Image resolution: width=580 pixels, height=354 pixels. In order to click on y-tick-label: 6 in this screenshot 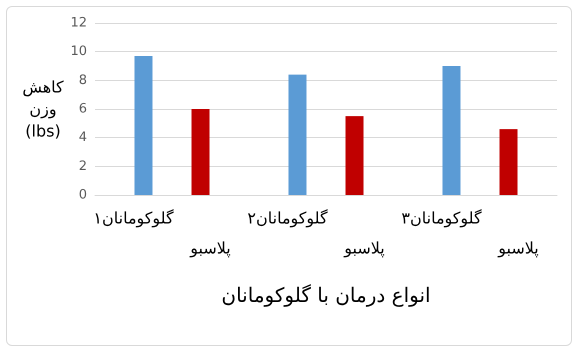, I will do `click(82, 109)`.